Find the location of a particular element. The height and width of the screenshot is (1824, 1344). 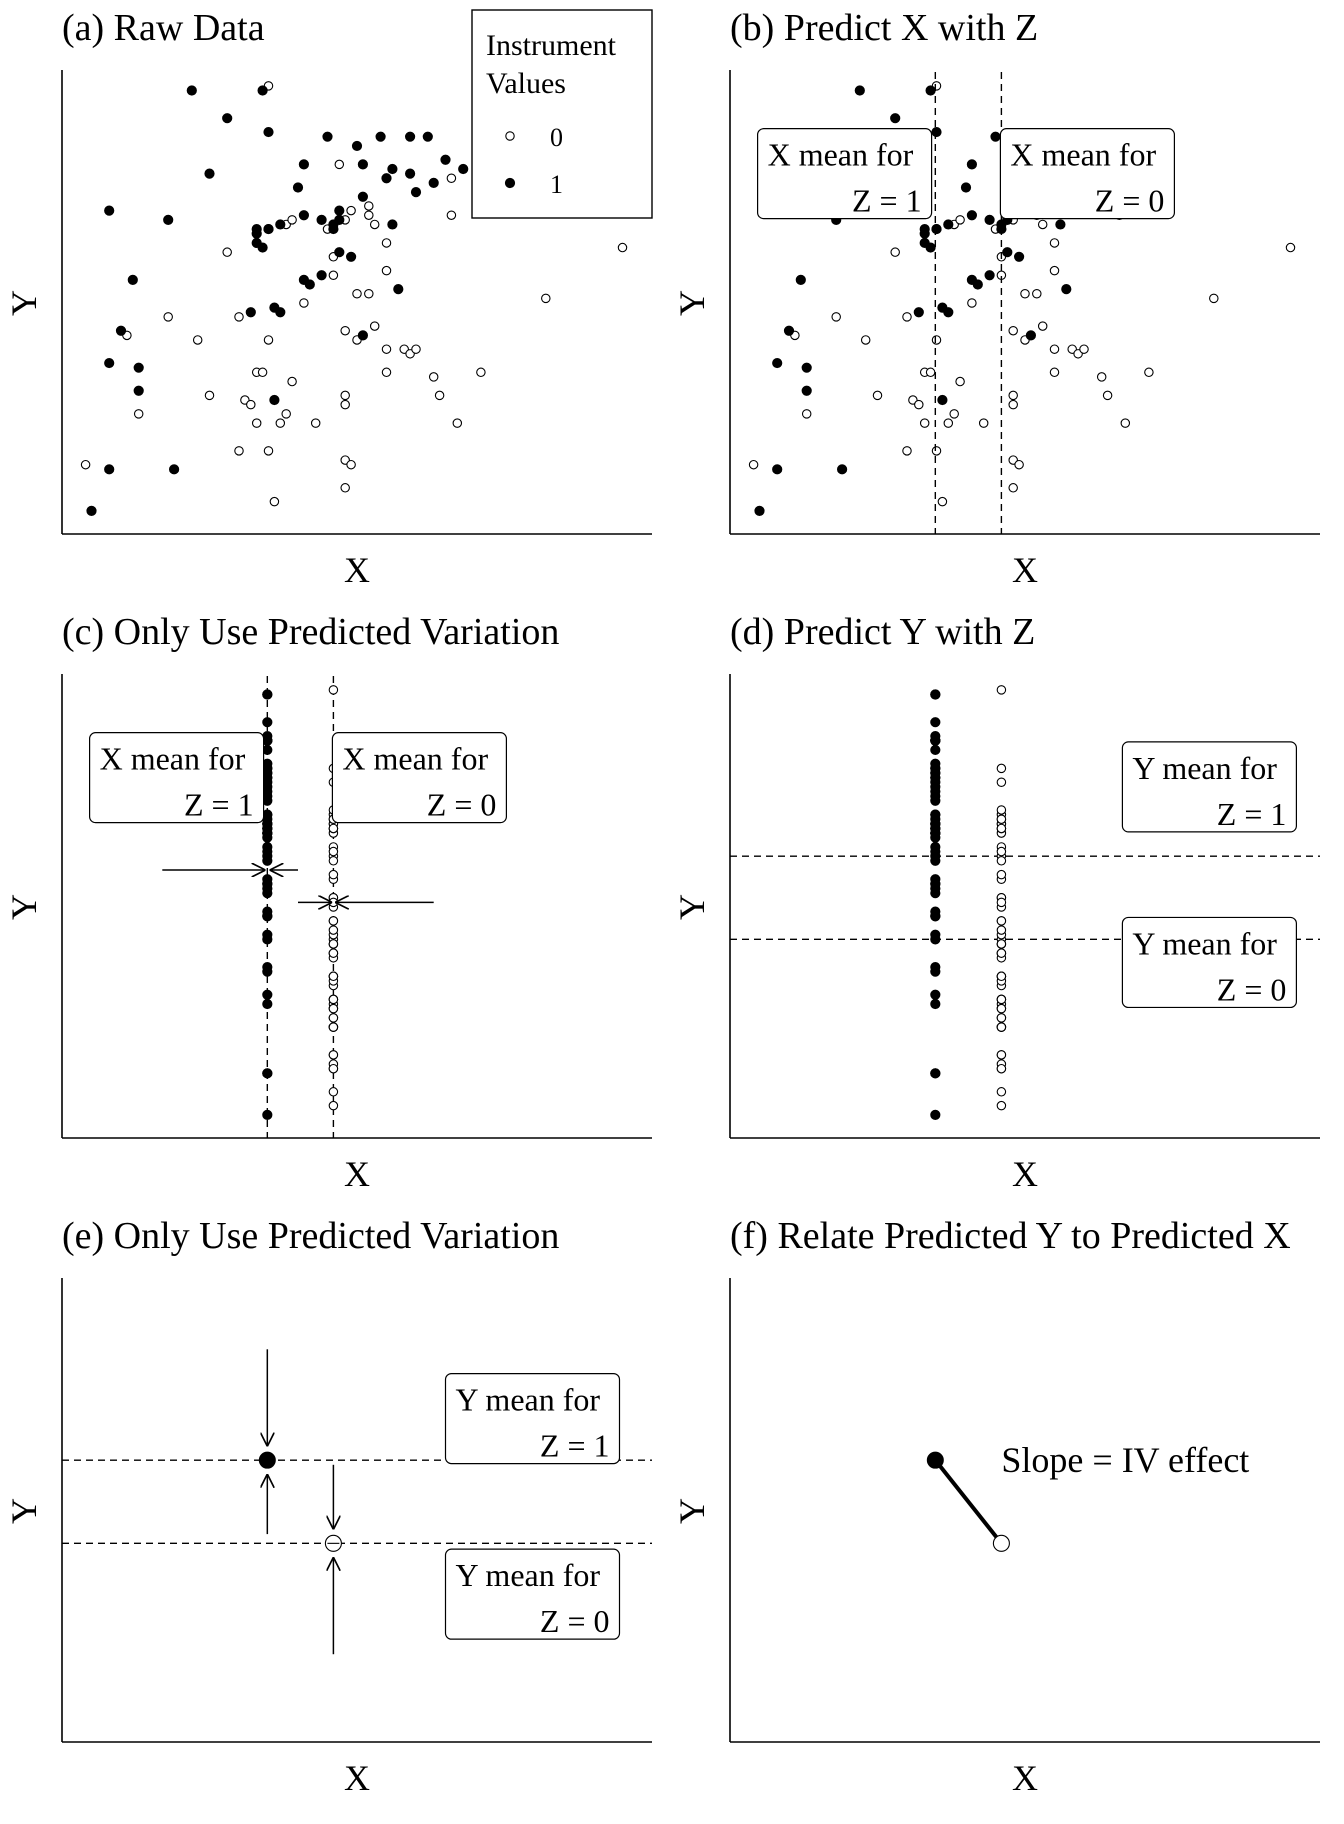

y-axis-label-e: Y is located at coordinates (24, 1511).